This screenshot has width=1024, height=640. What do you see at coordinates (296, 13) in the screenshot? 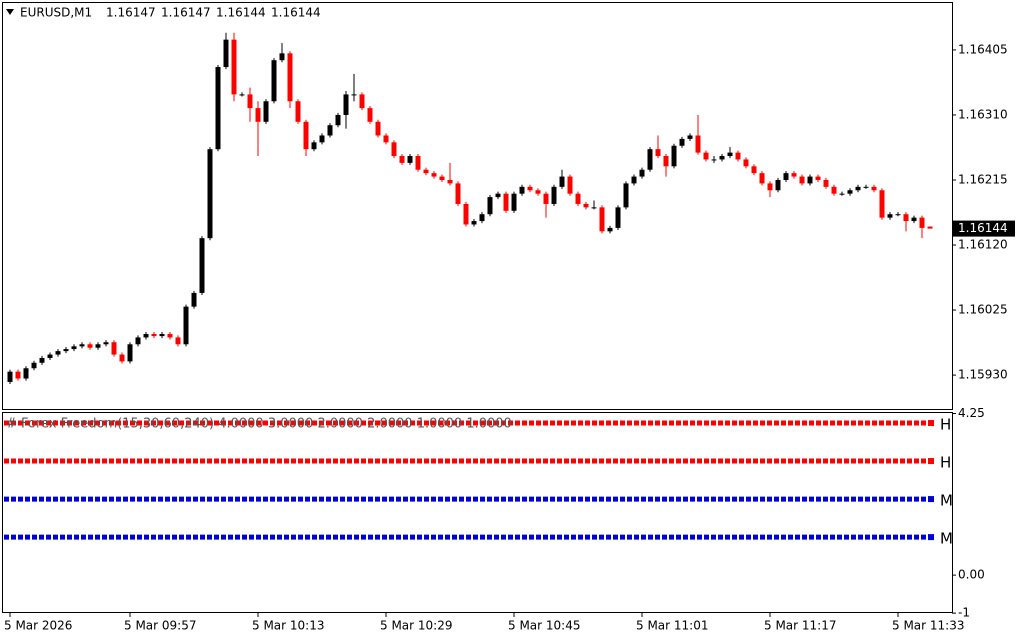
I see `header-close: 1.16144` at bounding box center [296, 13].